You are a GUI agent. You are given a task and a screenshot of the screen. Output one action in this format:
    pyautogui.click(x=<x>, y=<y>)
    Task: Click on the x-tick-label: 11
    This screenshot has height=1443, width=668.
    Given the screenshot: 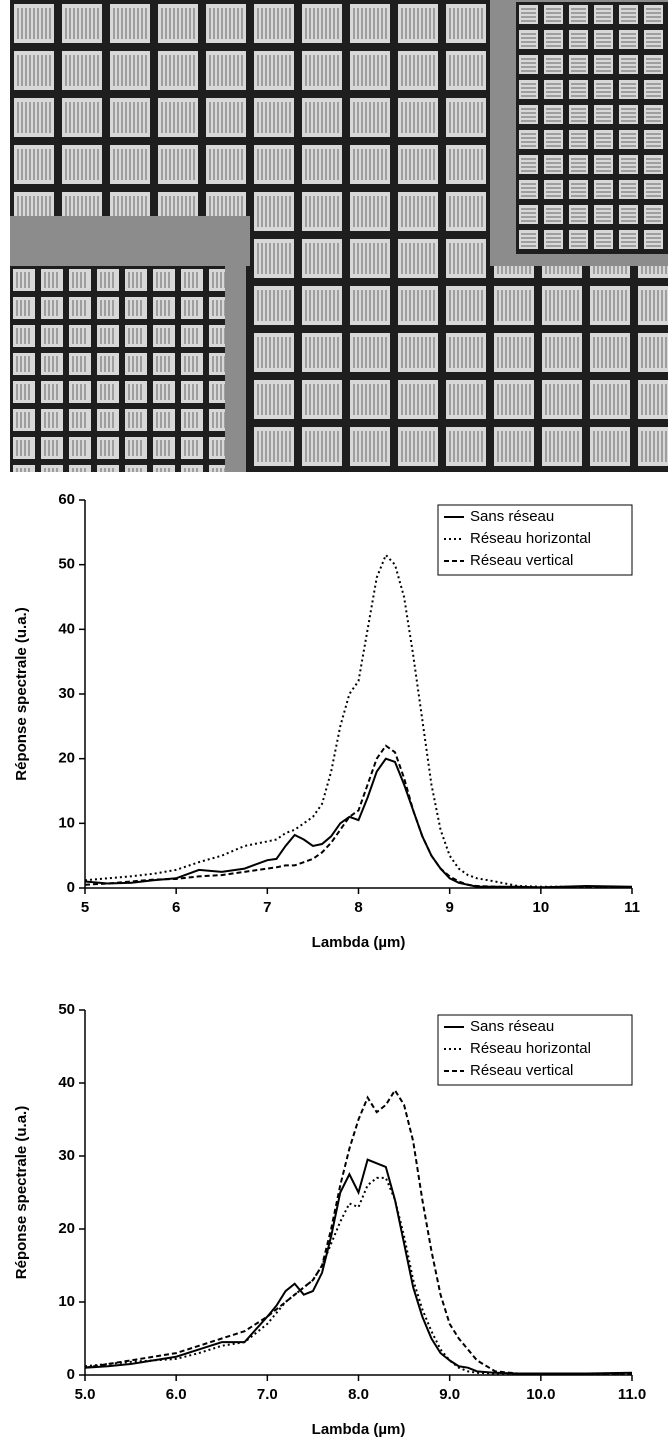 What is the action you would take?
    pyautogui.click(x=632, y=907)
    